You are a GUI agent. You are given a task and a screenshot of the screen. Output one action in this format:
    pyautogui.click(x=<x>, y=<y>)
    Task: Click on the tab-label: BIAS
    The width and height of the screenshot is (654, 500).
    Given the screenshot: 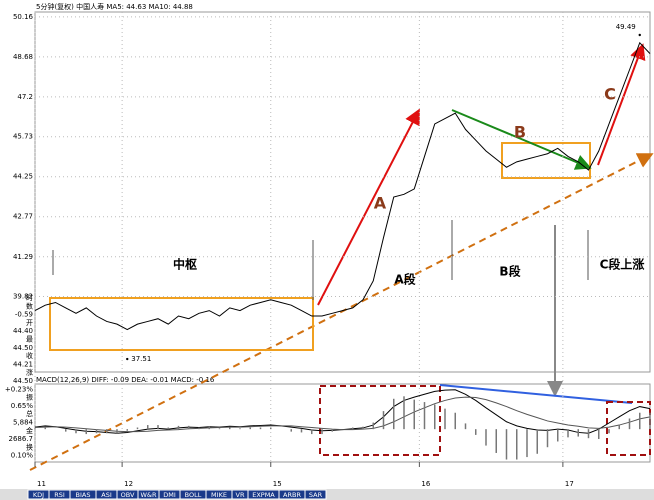 What is the action you would take?
    pyautogui.click(x=83, y=495)
    